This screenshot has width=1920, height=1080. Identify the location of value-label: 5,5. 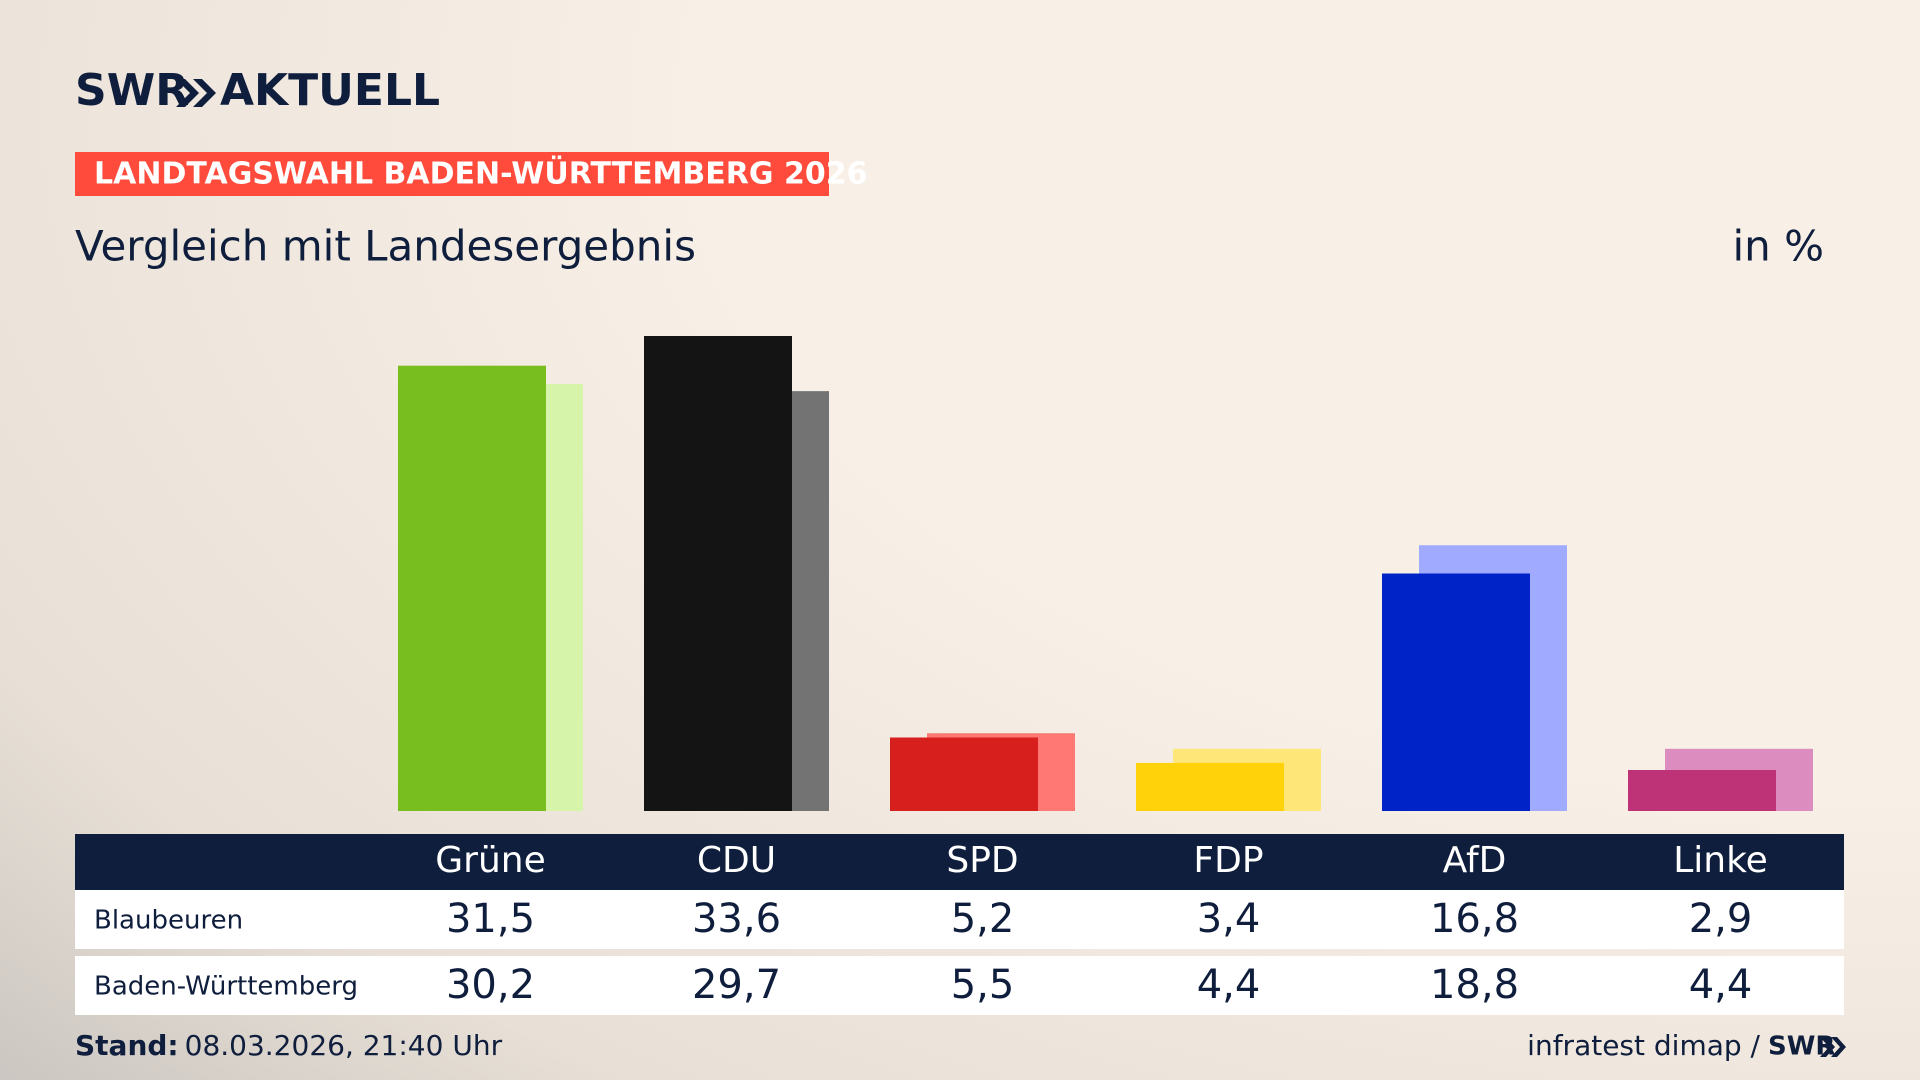
(983, 985).